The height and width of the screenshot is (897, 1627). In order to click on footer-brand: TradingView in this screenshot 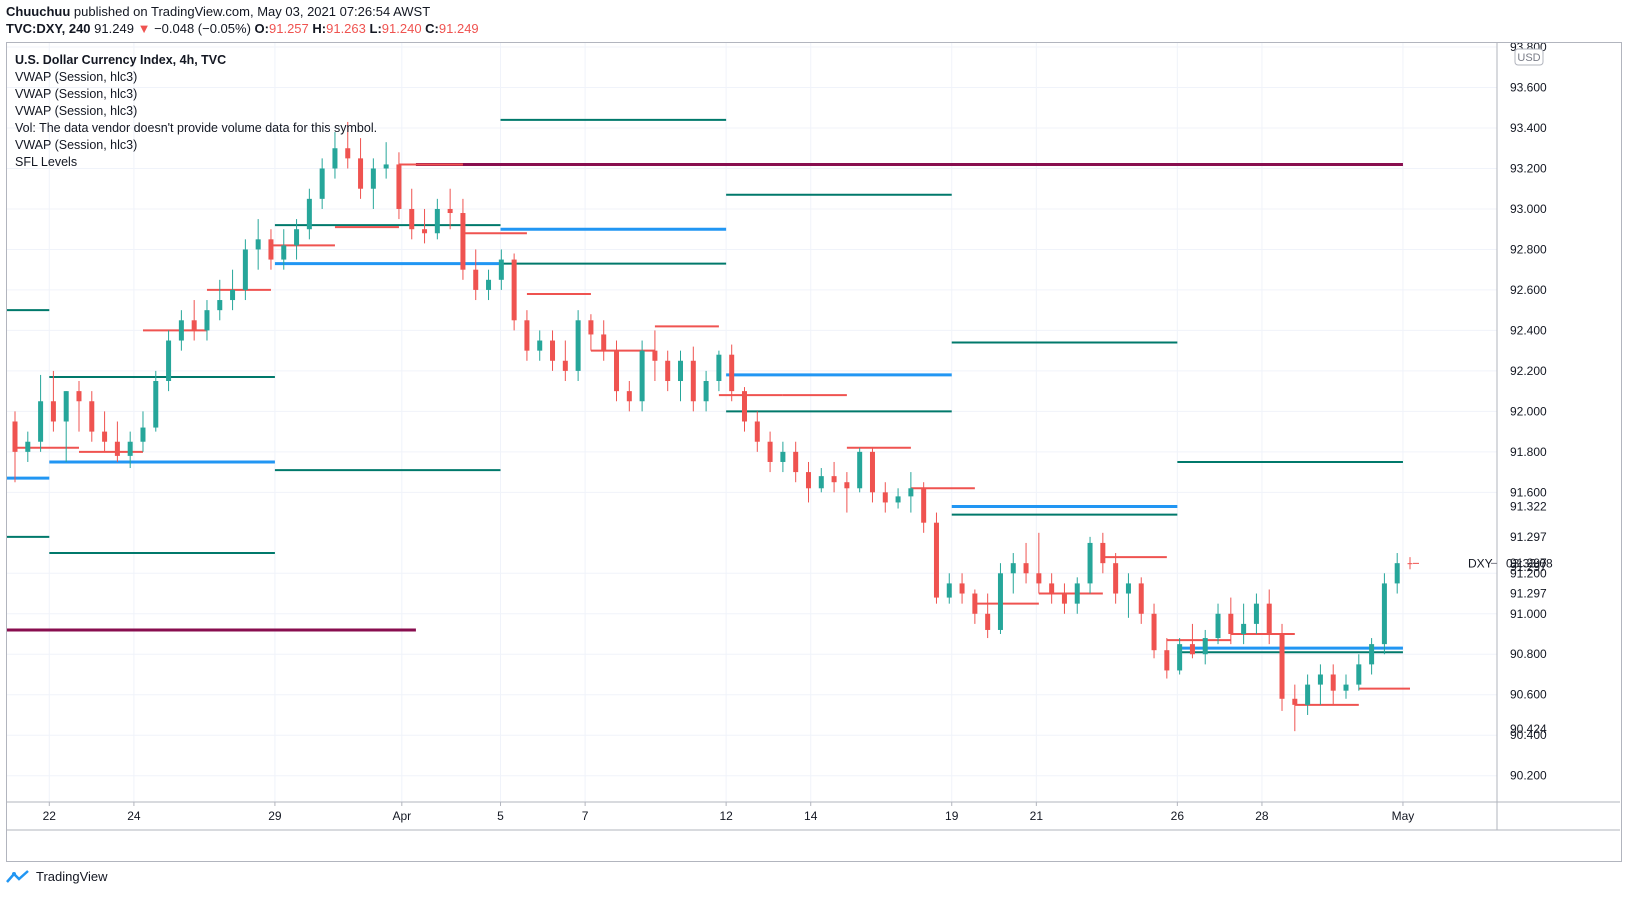, I will do `click(57, 876)`.